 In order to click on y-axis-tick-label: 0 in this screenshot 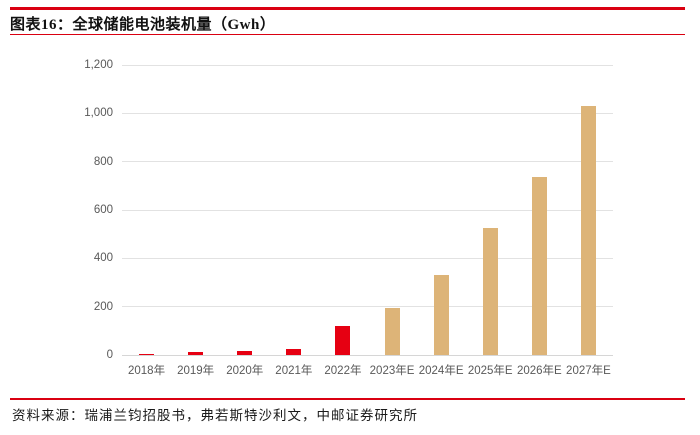, I will do `click(109, 355)`.